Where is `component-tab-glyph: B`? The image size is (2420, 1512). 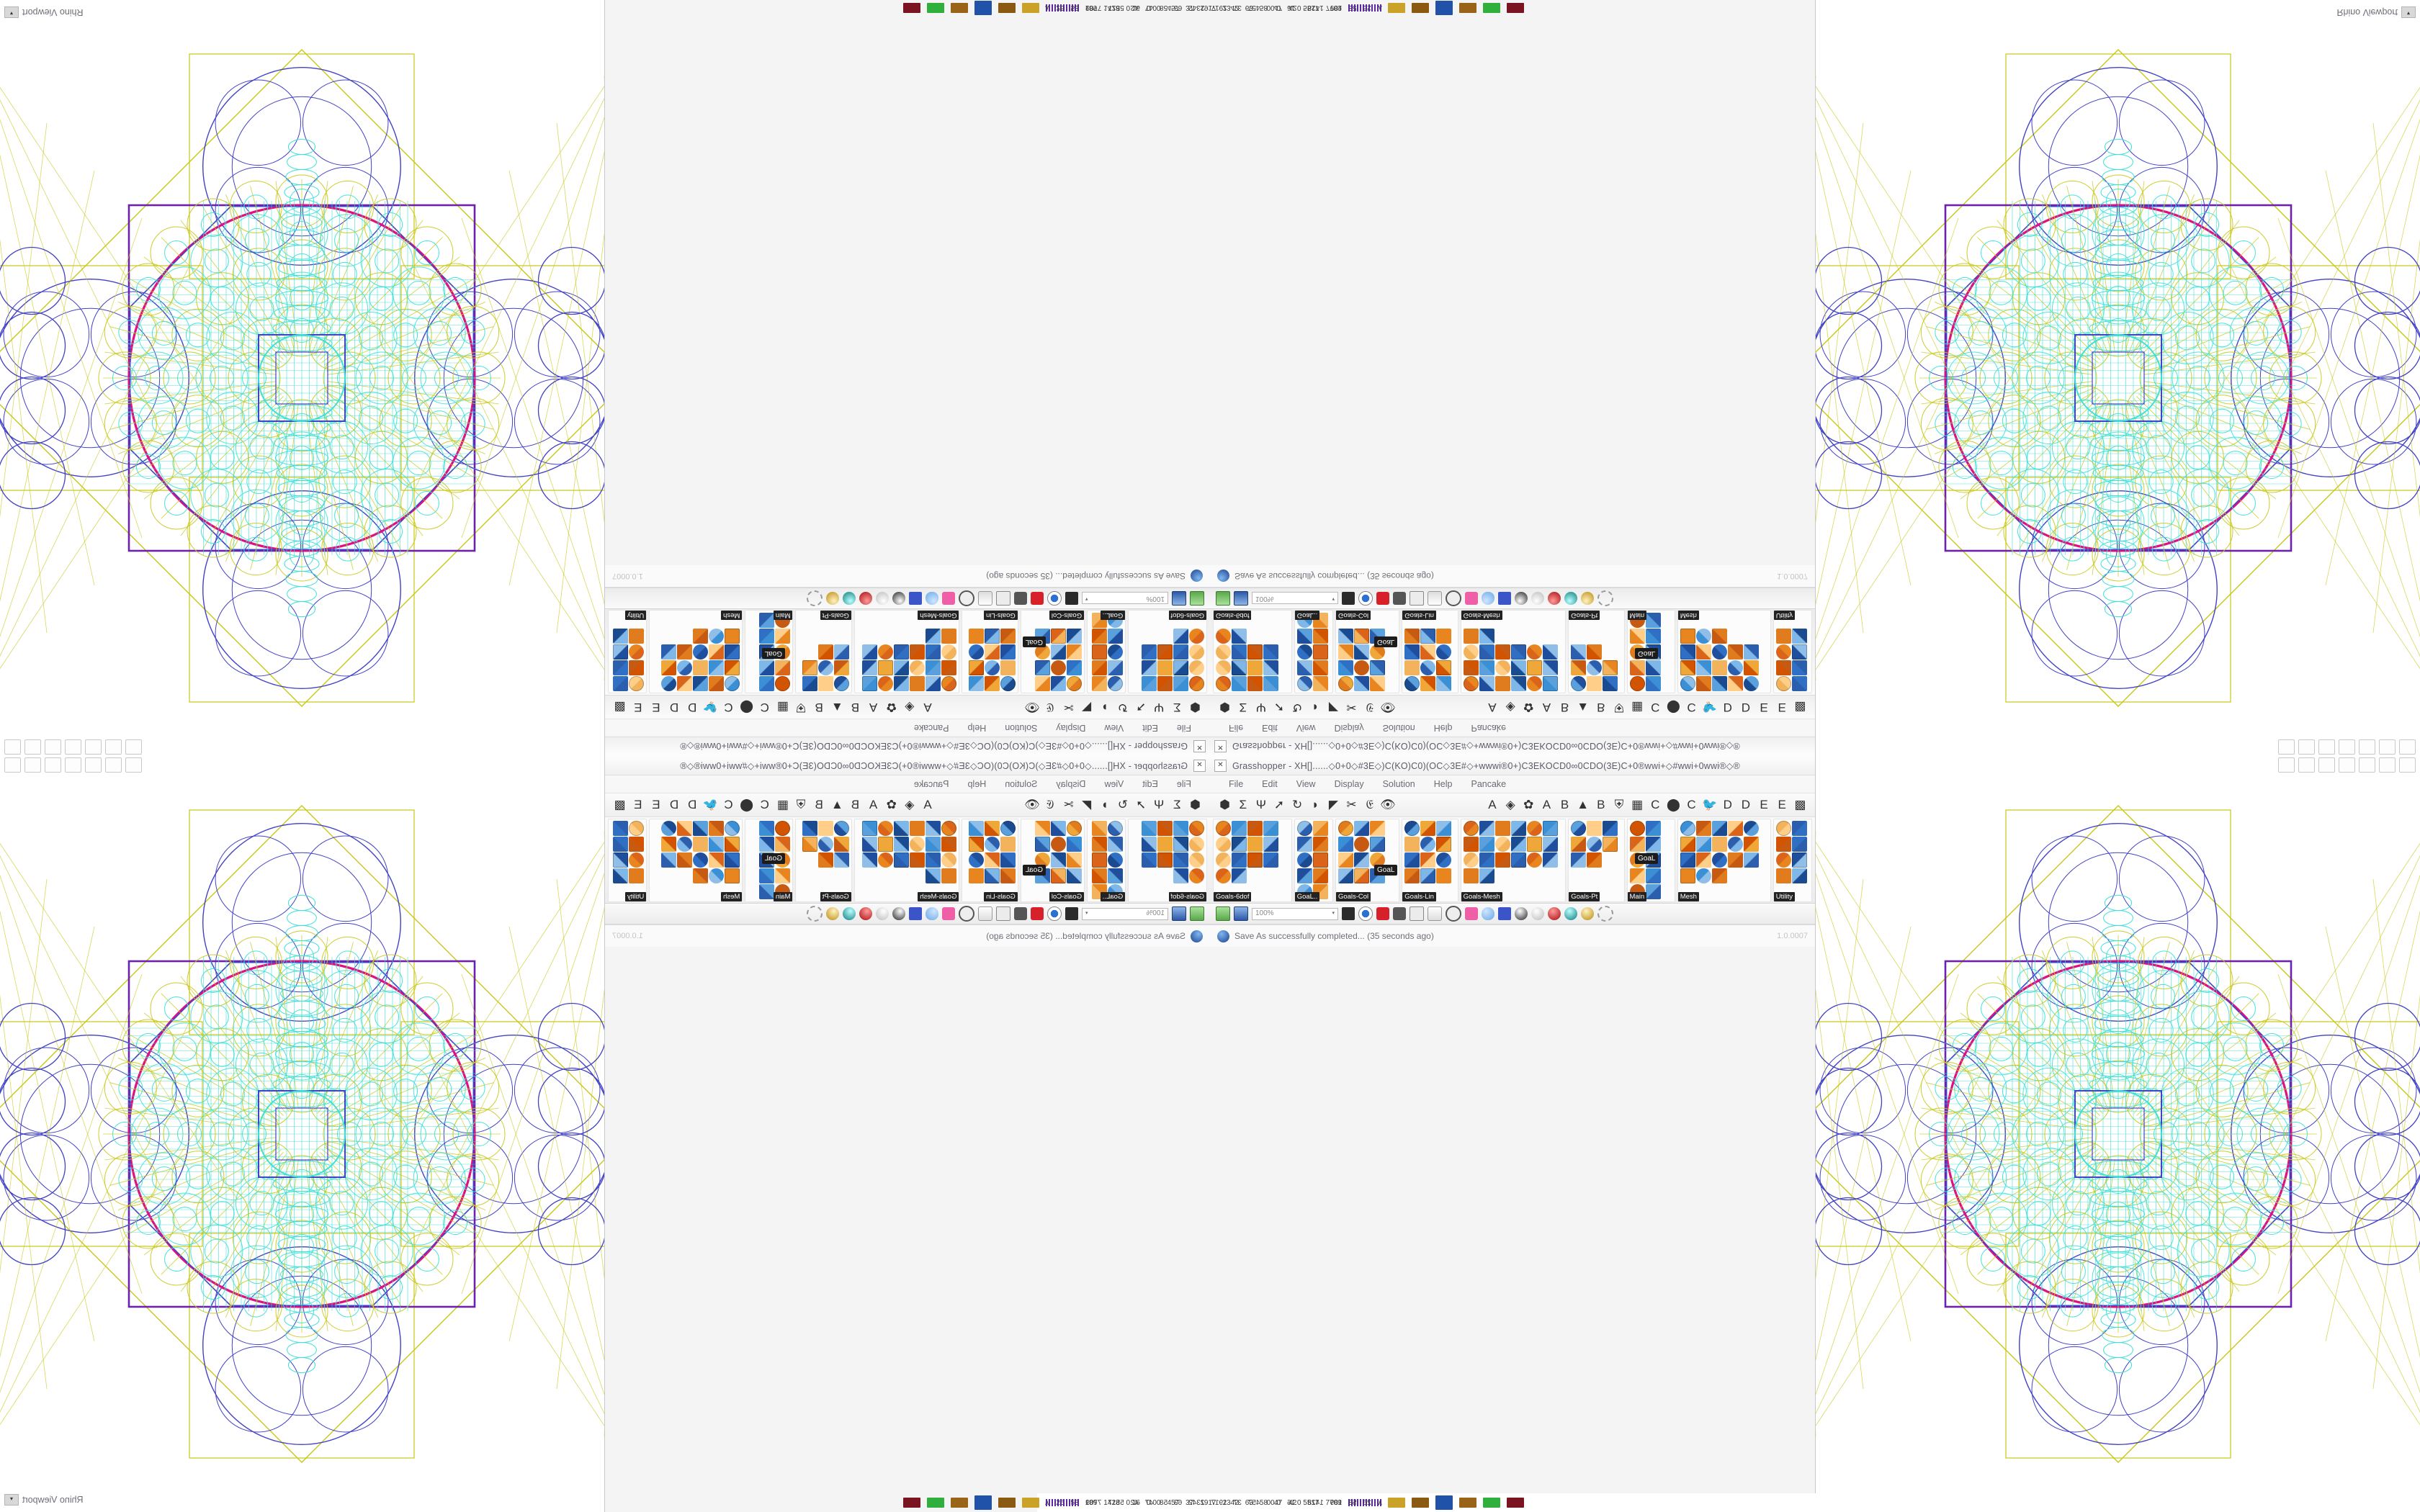 component-tab-glyph: B is located at coordinates (819, 804).